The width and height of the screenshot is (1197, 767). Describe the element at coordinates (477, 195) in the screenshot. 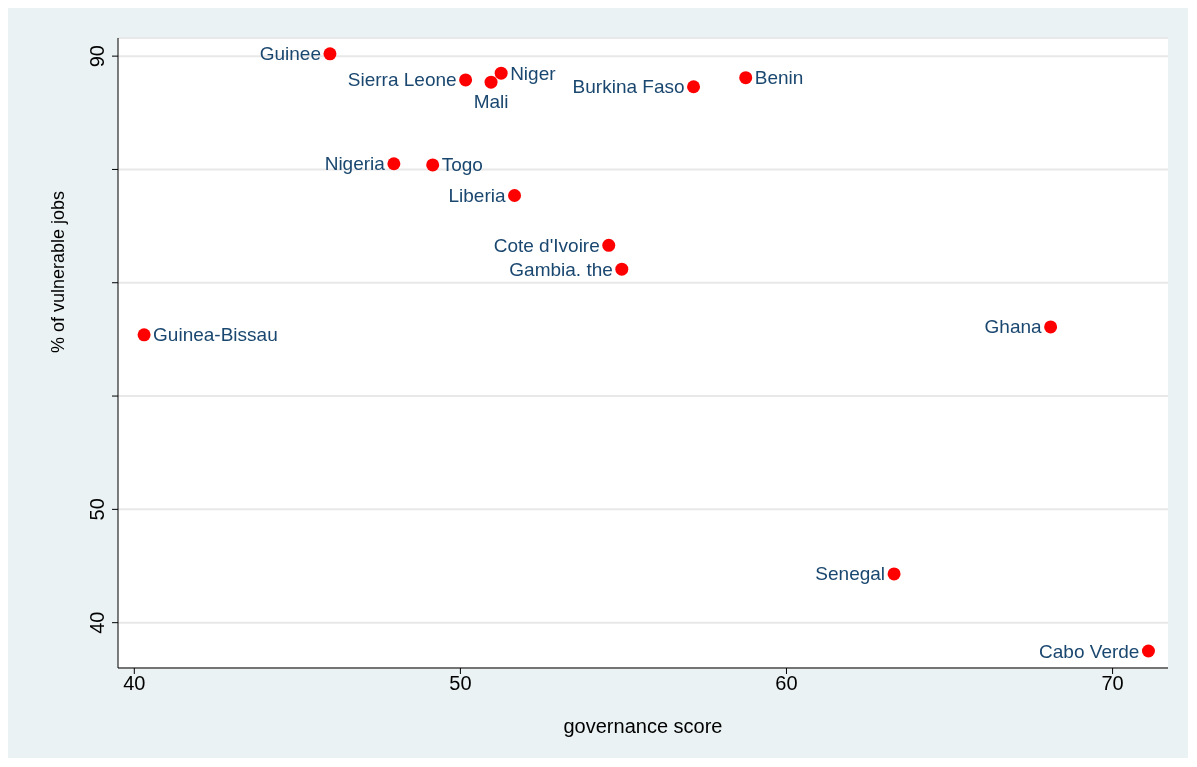

I see `annotation: Liberia` at that location.